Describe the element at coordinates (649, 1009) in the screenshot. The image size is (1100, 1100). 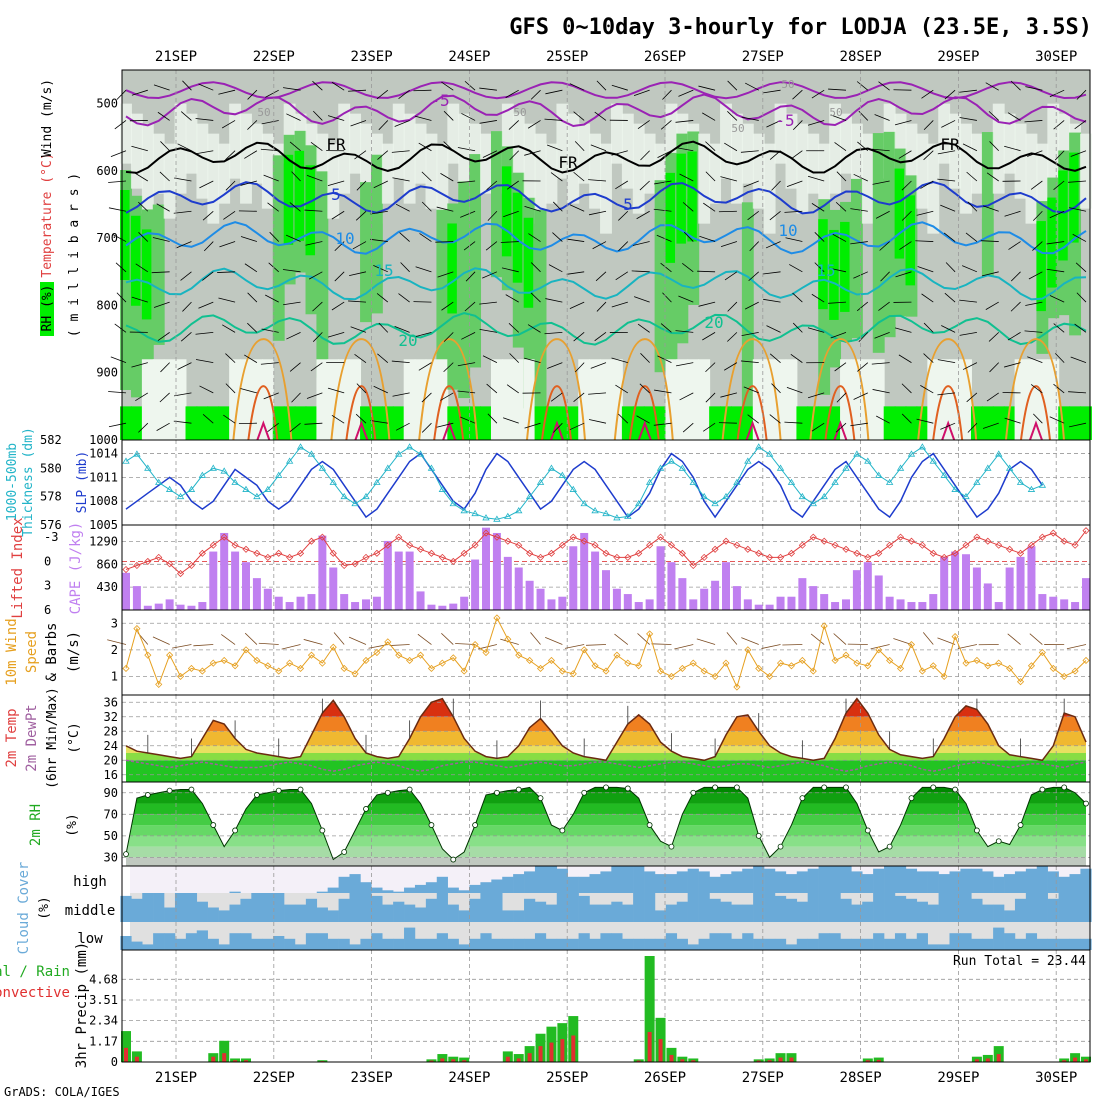
I see `precip-total-bar` at that location.